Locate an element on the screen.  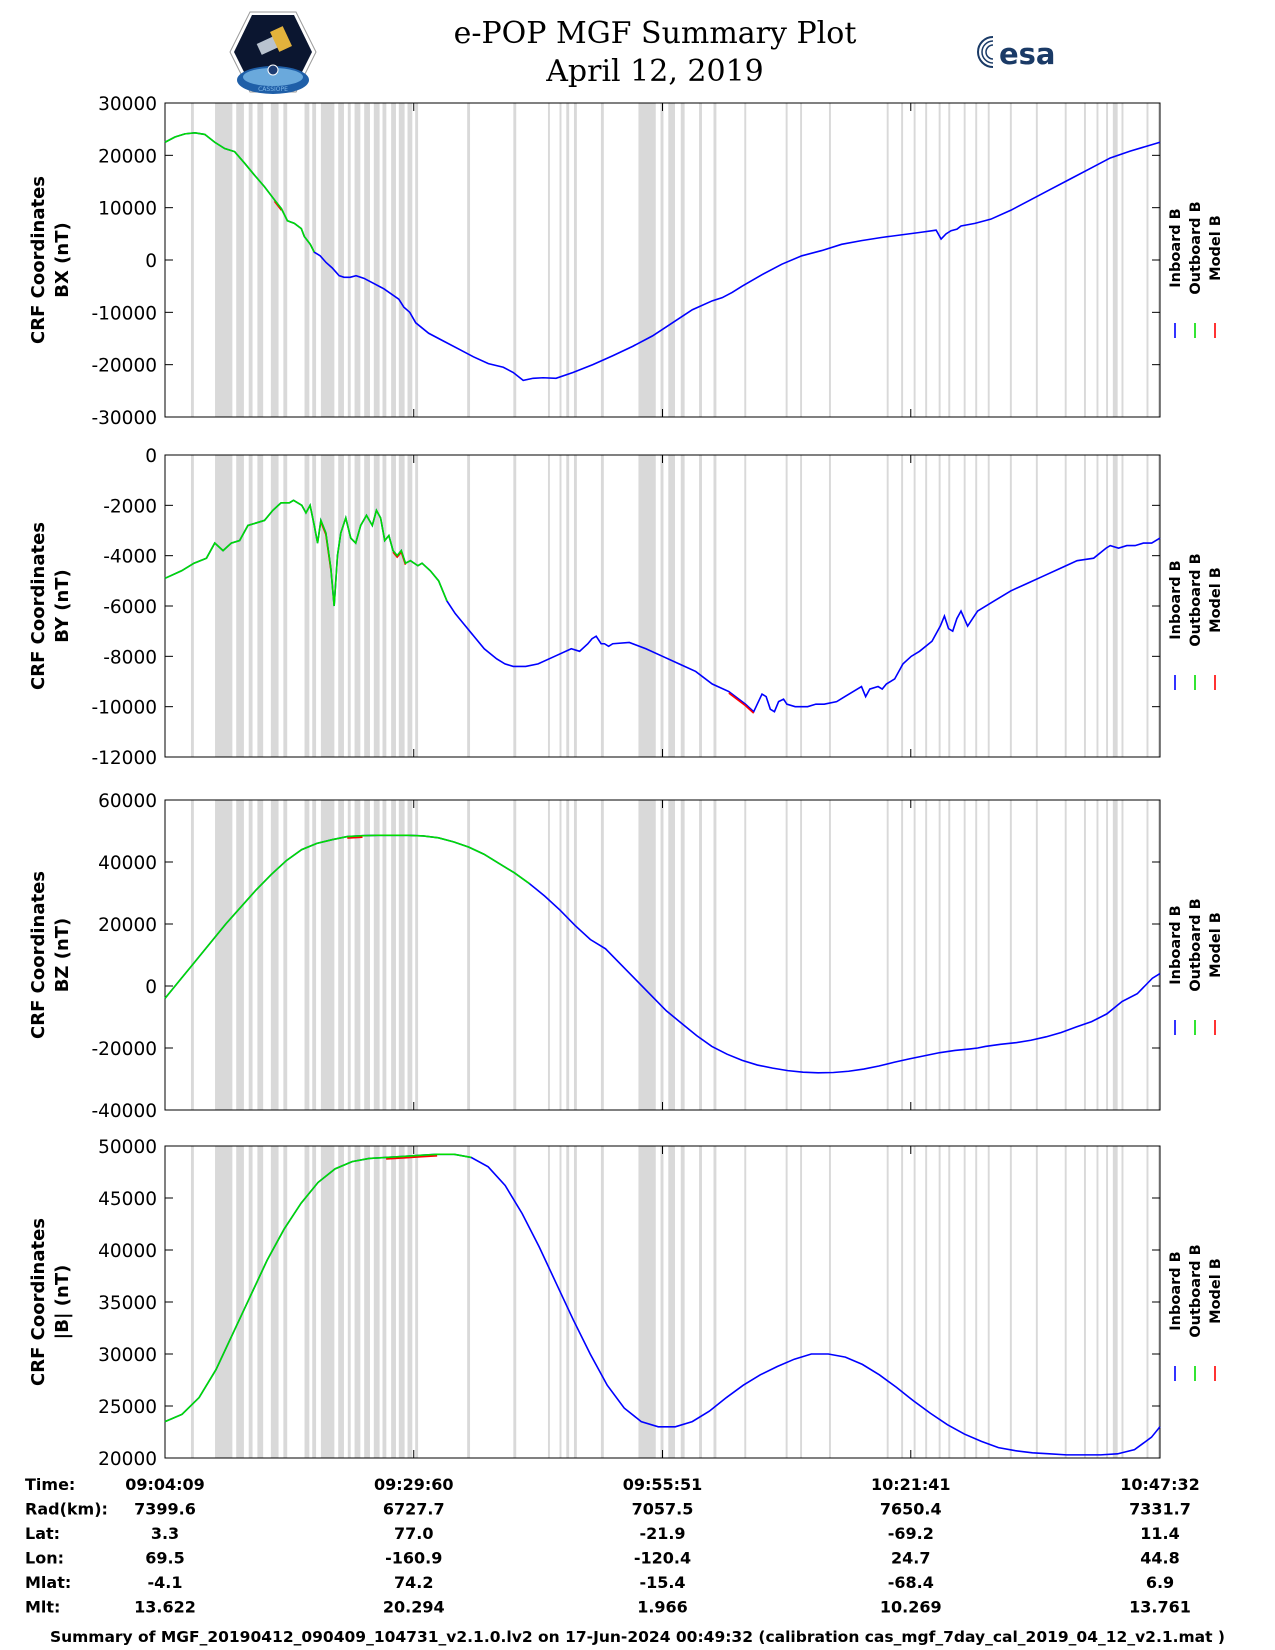
ephemeris-value: 13.622 is located at coordinates (165, 1607).